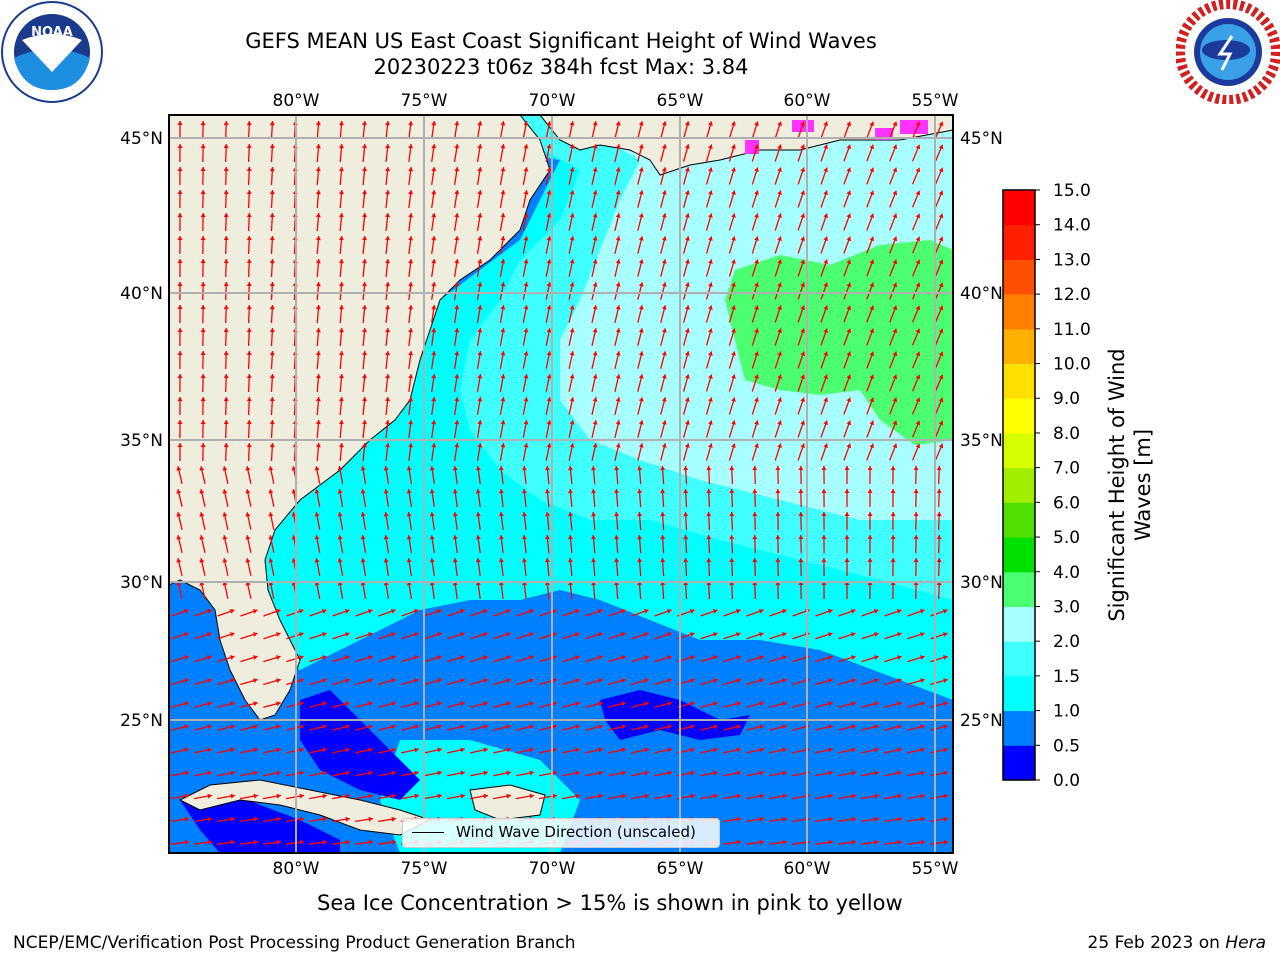 The width and height of the screenshot is (1280, 960). I want to click on colorbar, so click(1019, 485).